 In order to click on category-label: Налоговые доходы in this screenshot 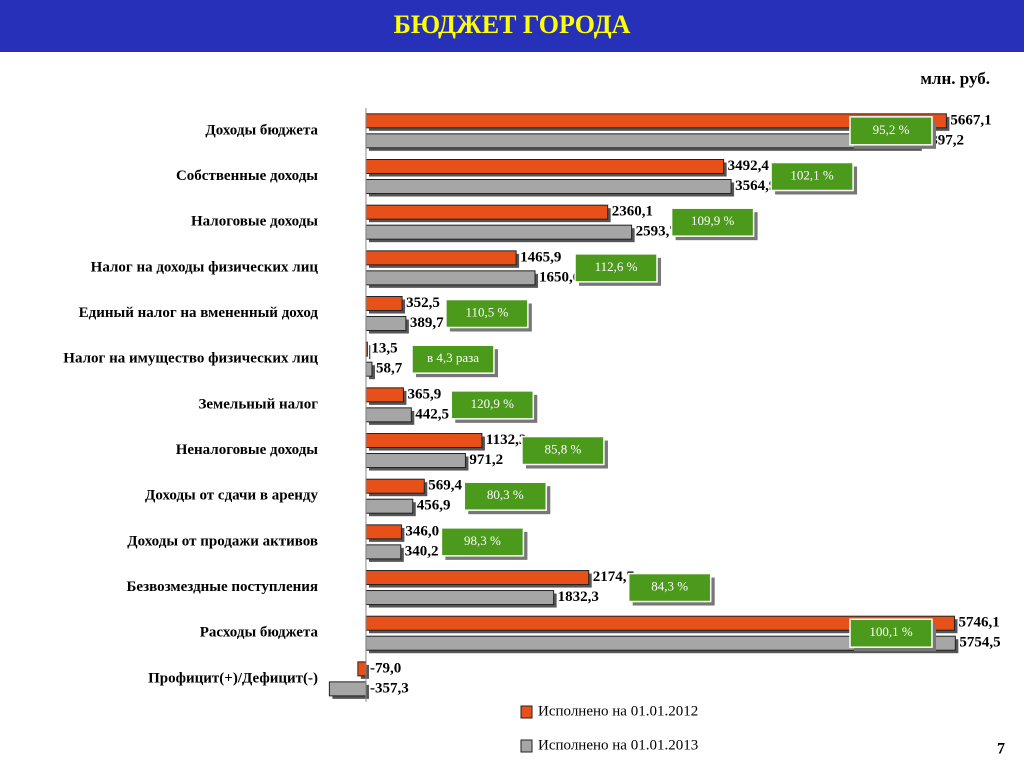, I will do `click(254, 222)`.